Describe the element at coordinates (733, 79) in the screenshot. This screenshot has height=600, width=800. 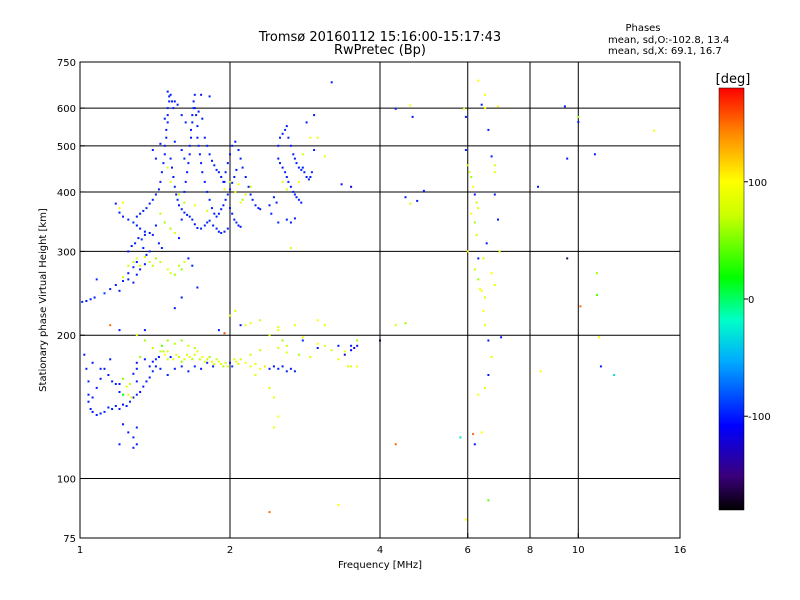
I see `colorbar-label: [deg]` at that location.